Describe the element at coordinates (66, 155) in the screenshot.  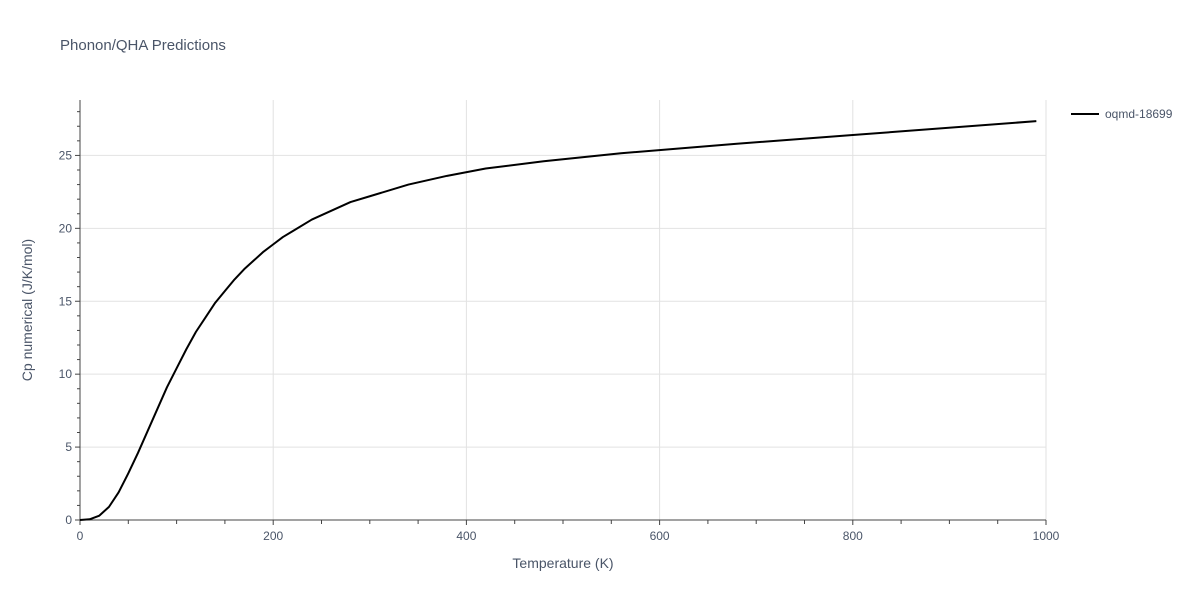
I see `y-tick-label: 25` at that location.